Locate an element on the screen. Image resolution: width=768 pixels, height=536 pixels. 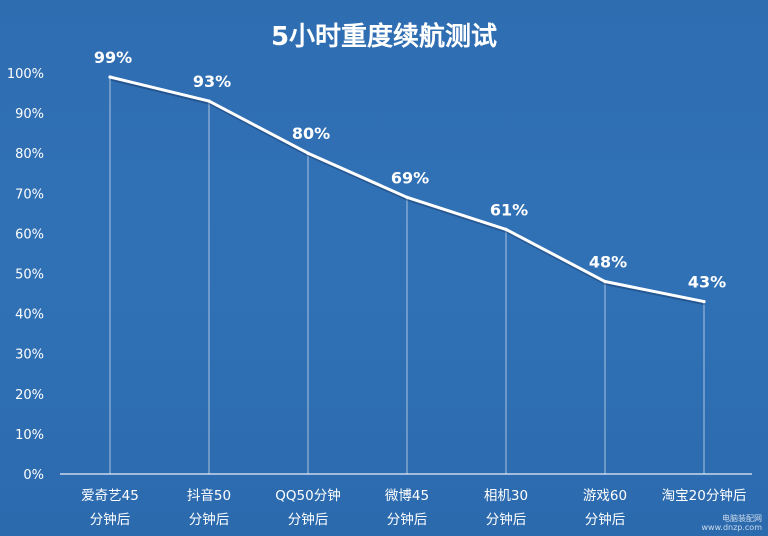
x-category-label: 相机30 is located at coordinates (506, 496).